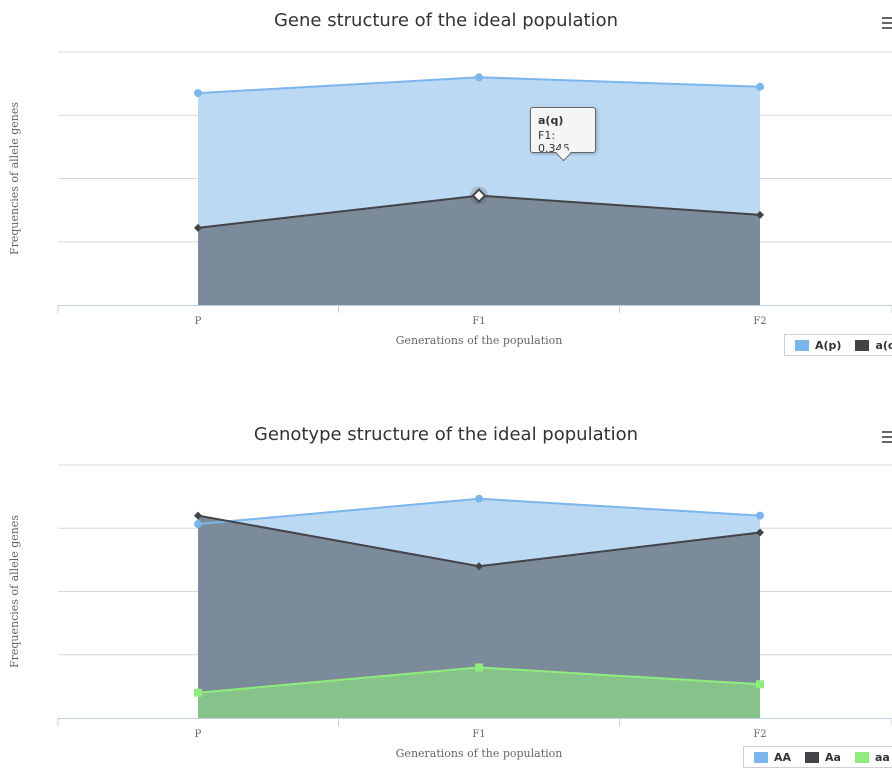 This screenshot has width=892, height=769. I want to click on tooltip-title: a(q), so click(551, 120).